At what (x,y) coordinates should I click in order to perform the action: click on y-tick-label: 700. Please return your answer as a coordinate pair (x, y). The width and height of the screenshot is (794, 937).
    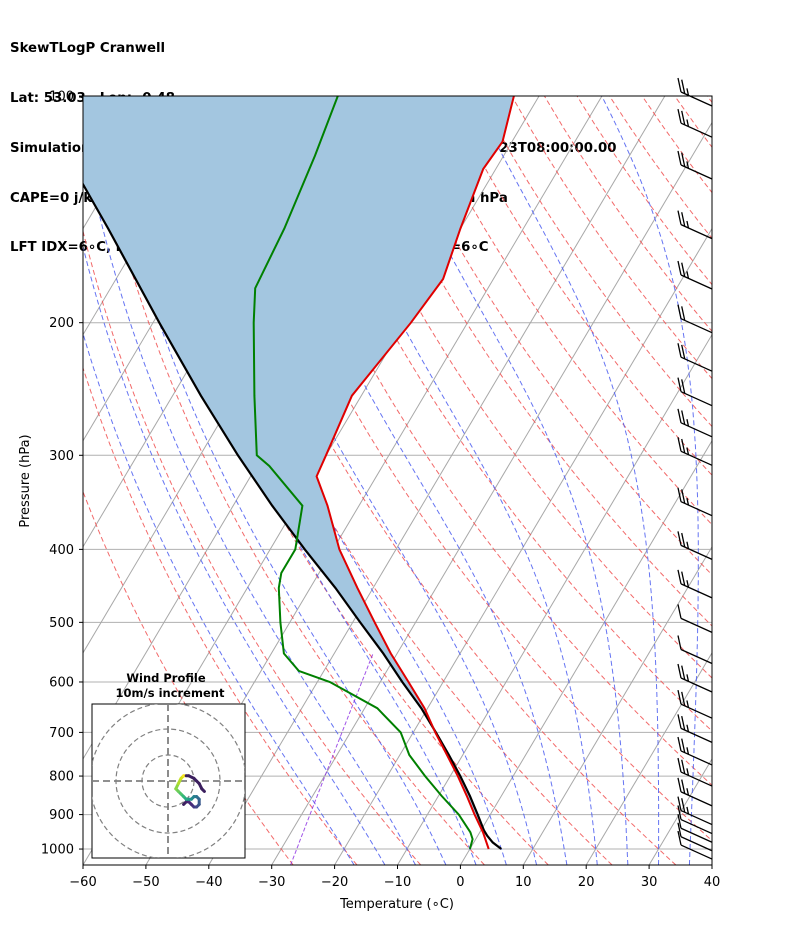
    Looking at the image, I should click on (61, 733).